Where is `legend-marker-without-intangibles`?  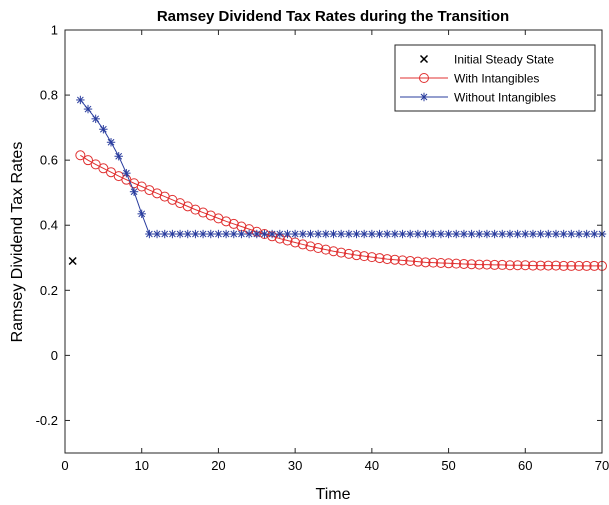 legend-marker-without-intangibles is located at coordinates (424, 97).